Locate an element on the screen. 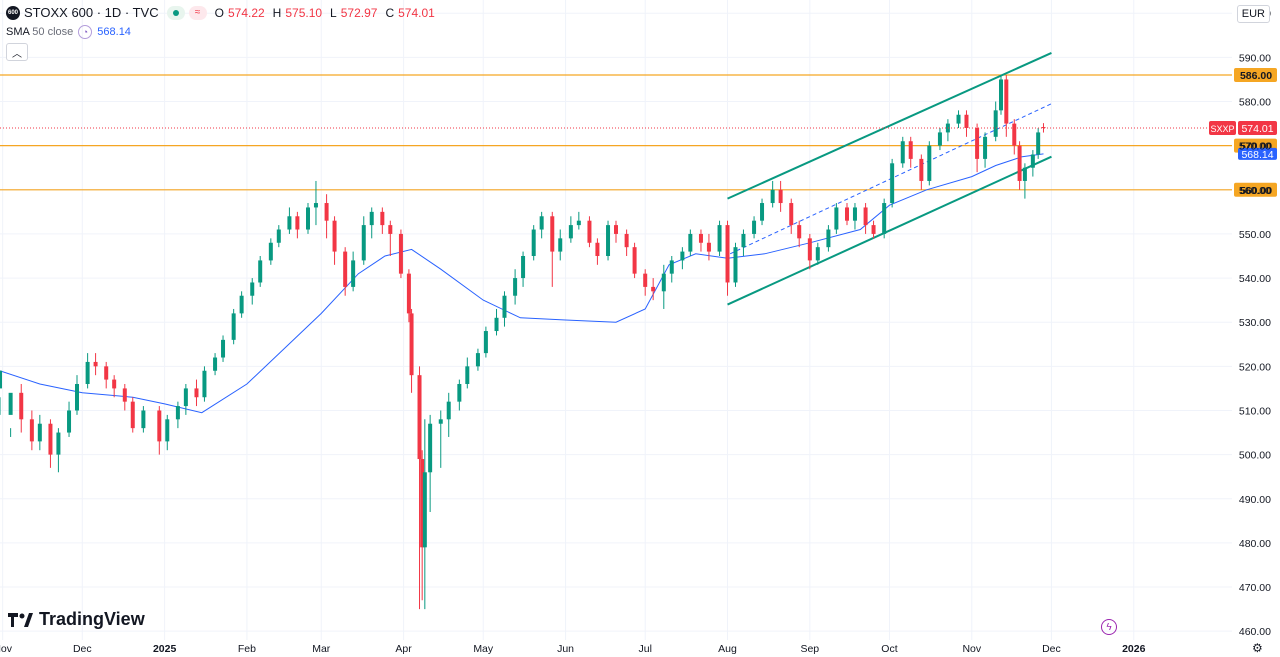 The width and height of the screenshot is (1280, 657). sma-label: SMA 50 close is located at coordinates (39, 32).